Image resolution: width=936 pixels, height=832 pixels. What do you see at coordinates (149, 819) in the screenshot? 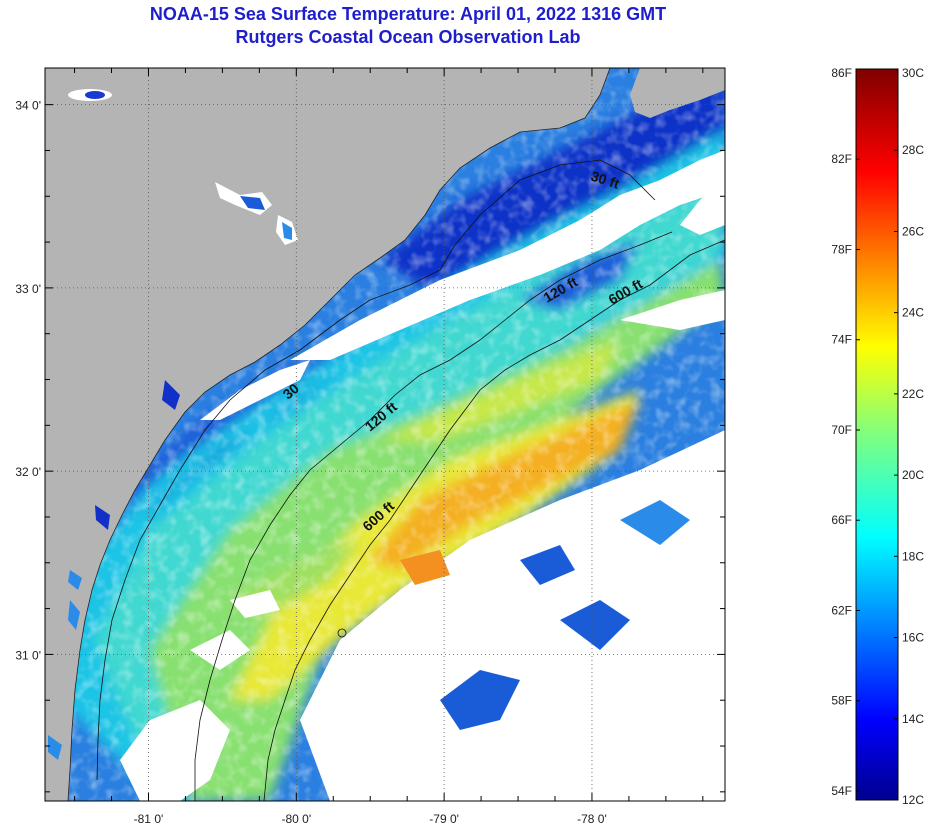
I see `x-tick-label: -81 0'` at bounding box center [149, 819].